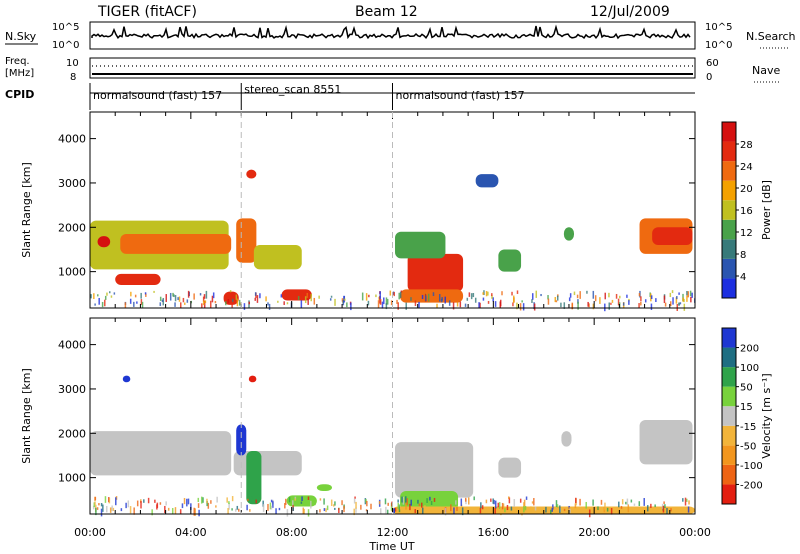  I want to click on nave-label: Nave, so click(766, 70).